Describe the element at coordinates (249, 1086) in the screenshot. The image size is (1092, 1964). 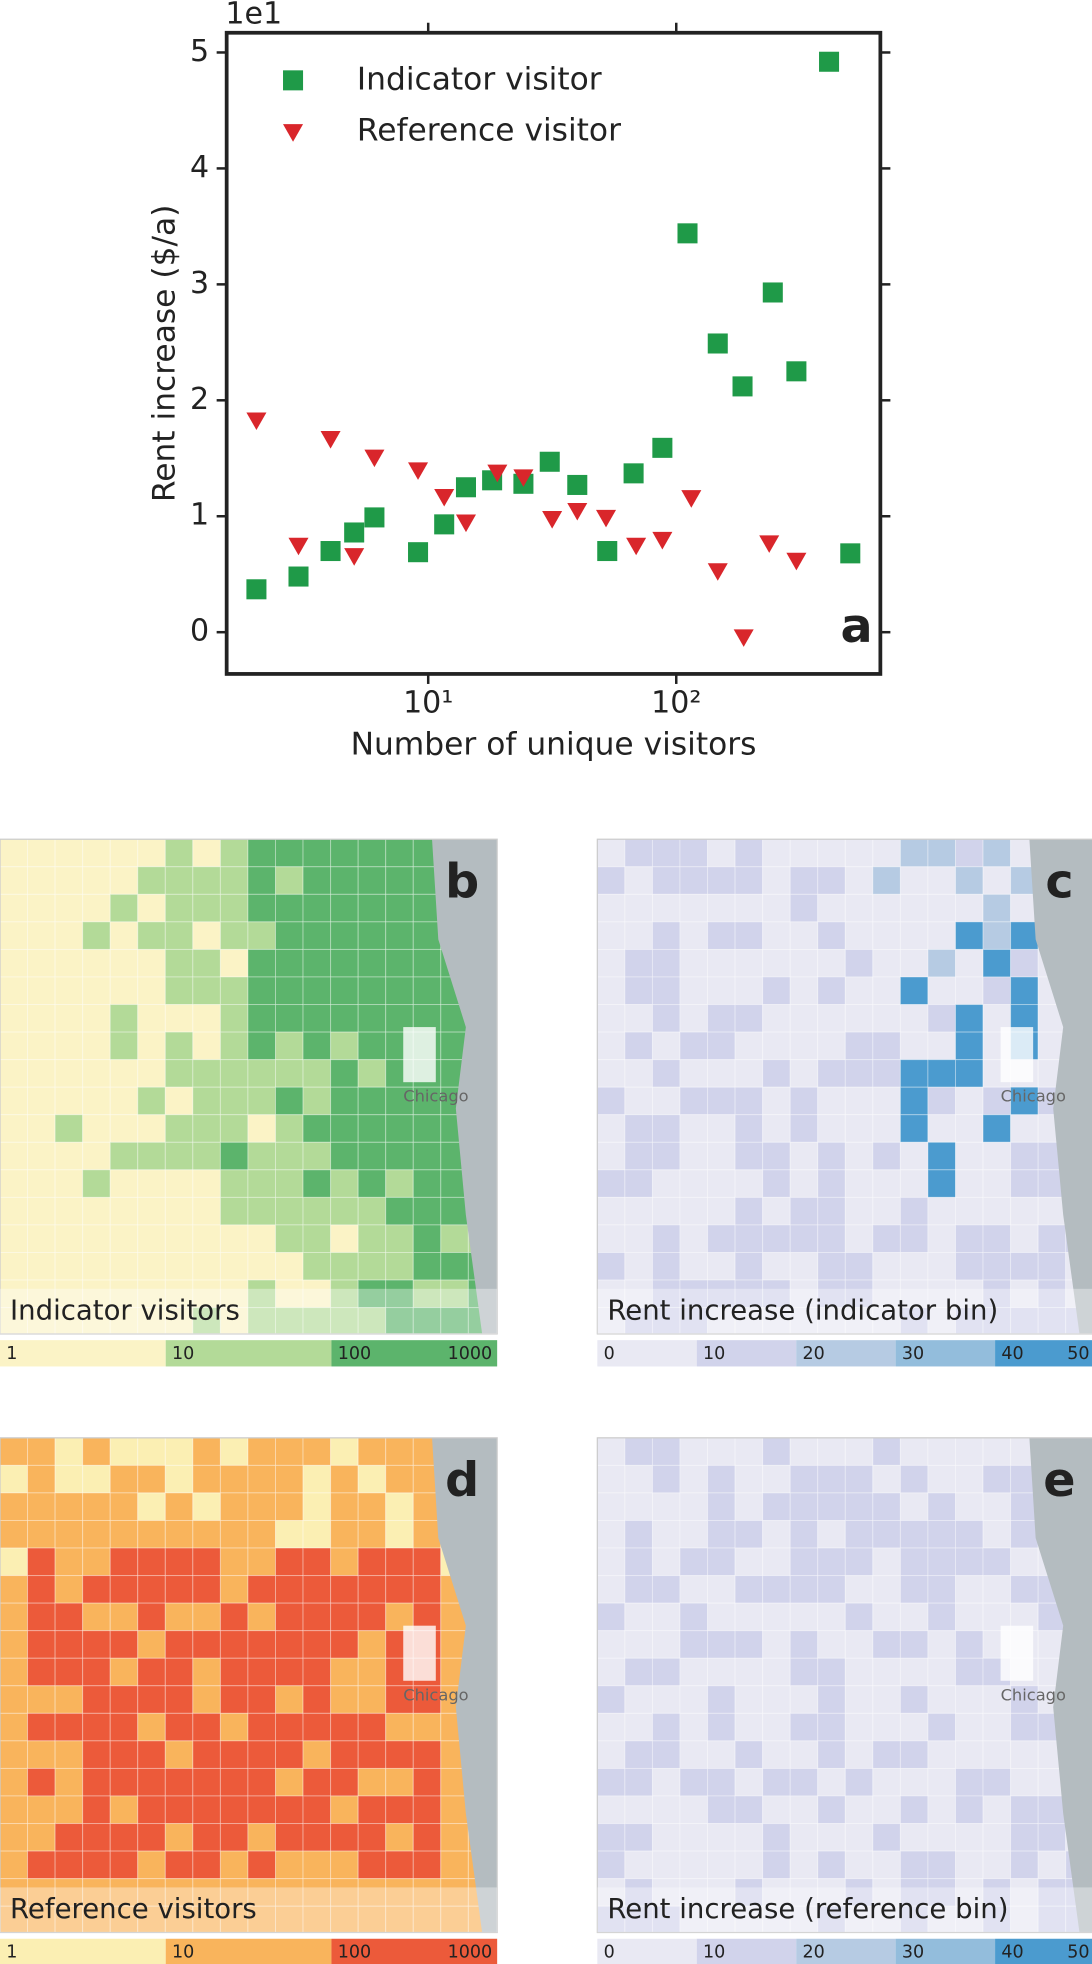
I see `map-border` at that location.